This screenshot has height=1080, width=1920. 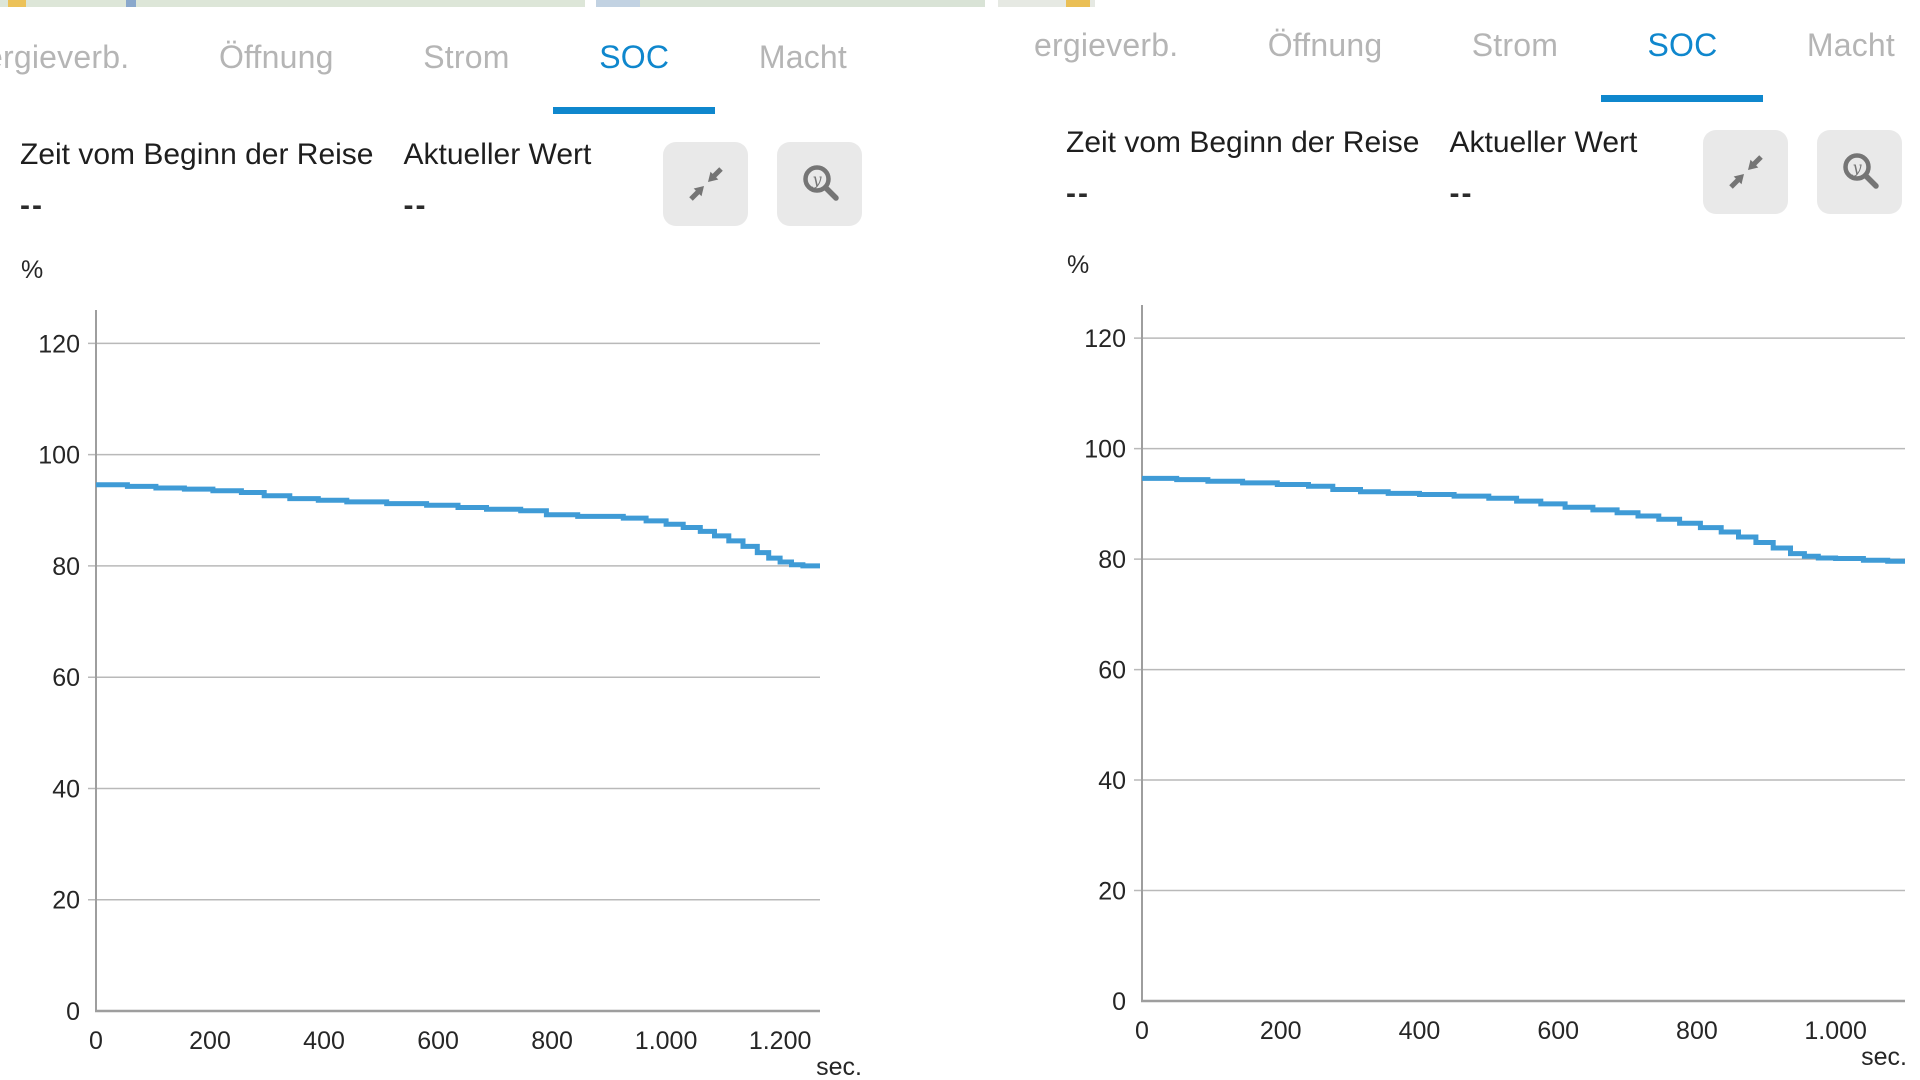 I want to click on map-sliver-right, so click(x=1046, y=3).